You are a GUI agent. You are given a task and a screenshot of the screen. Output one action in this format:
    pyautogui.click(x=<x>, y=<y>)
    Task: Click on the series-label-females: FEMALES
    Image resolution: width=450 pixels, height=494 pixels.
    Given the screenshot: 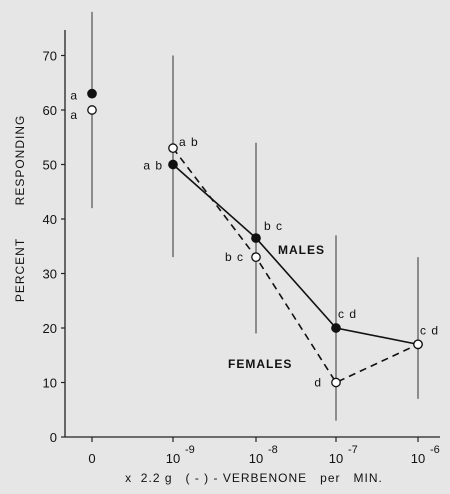 What is the action you would take?
    pyautogui.click(x=260, y=364)
    